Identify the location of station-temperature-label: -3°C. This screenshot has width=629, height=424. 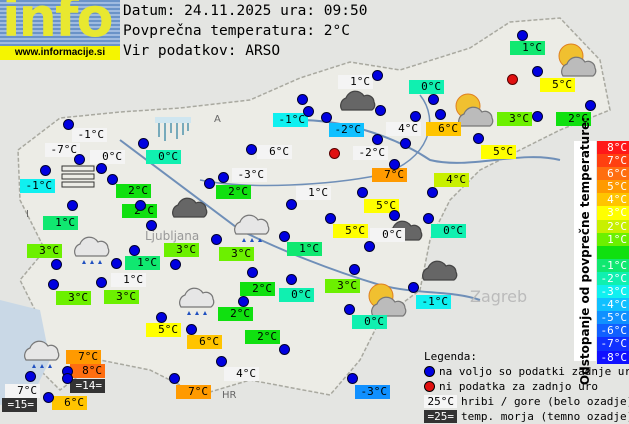
(372, 392).